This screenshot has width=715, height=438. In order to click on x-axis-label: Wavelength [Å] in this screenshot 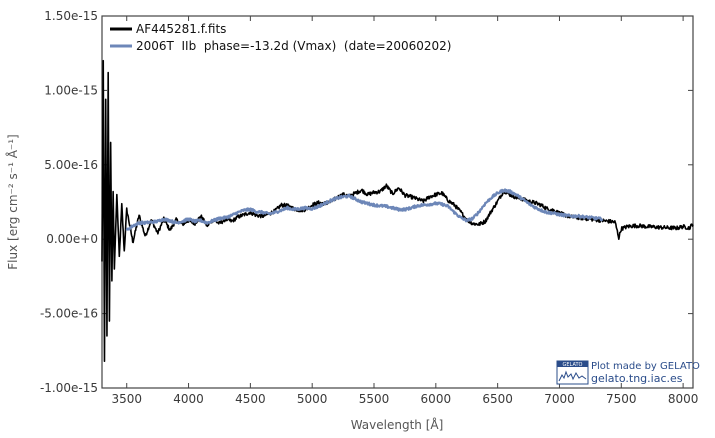, I will do `click(397, 424)`.